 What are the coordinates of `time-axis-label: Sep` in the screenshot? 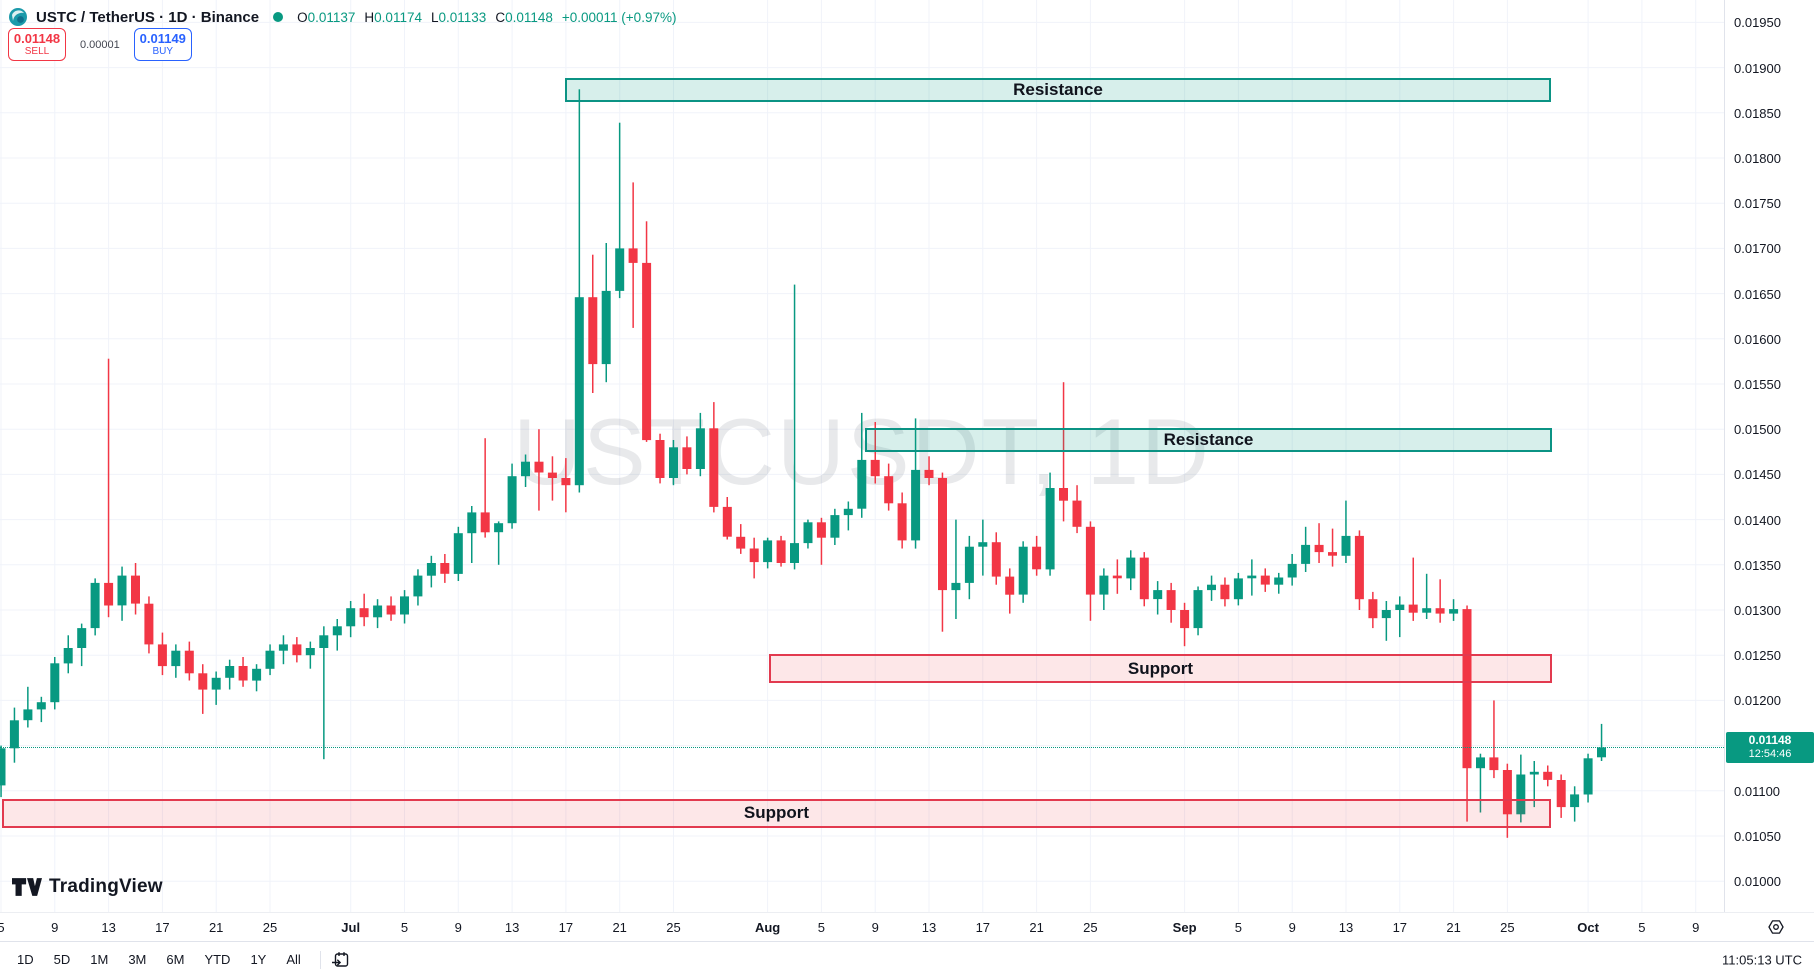 It's located at (1184, 927).